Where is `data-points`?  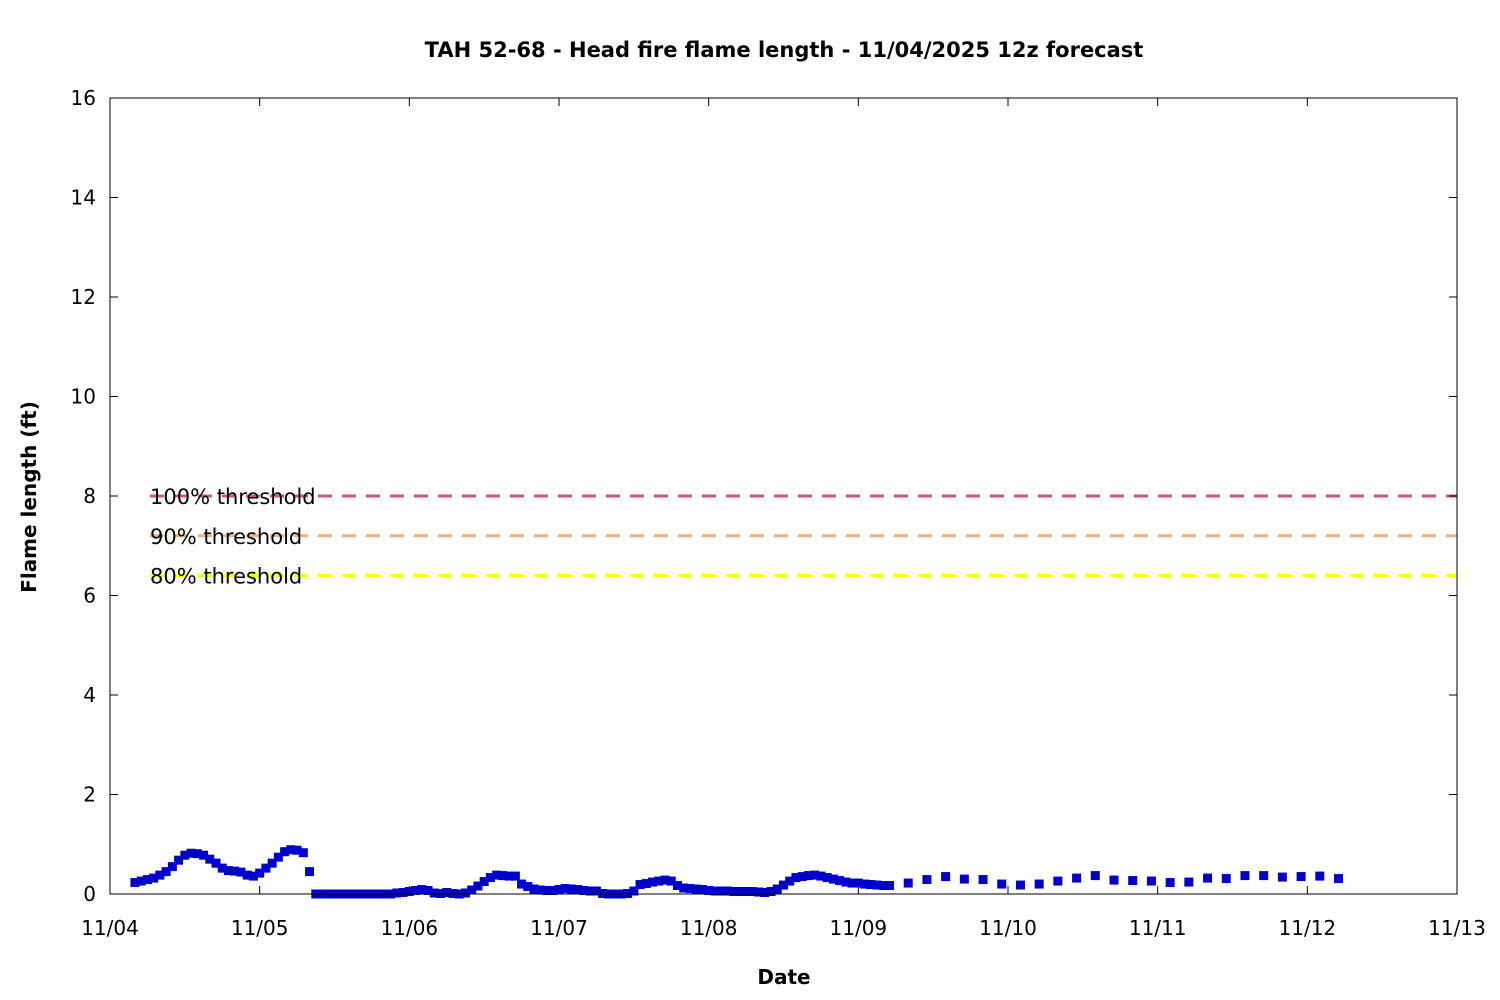
data-points is located at coordinates (737, 872).